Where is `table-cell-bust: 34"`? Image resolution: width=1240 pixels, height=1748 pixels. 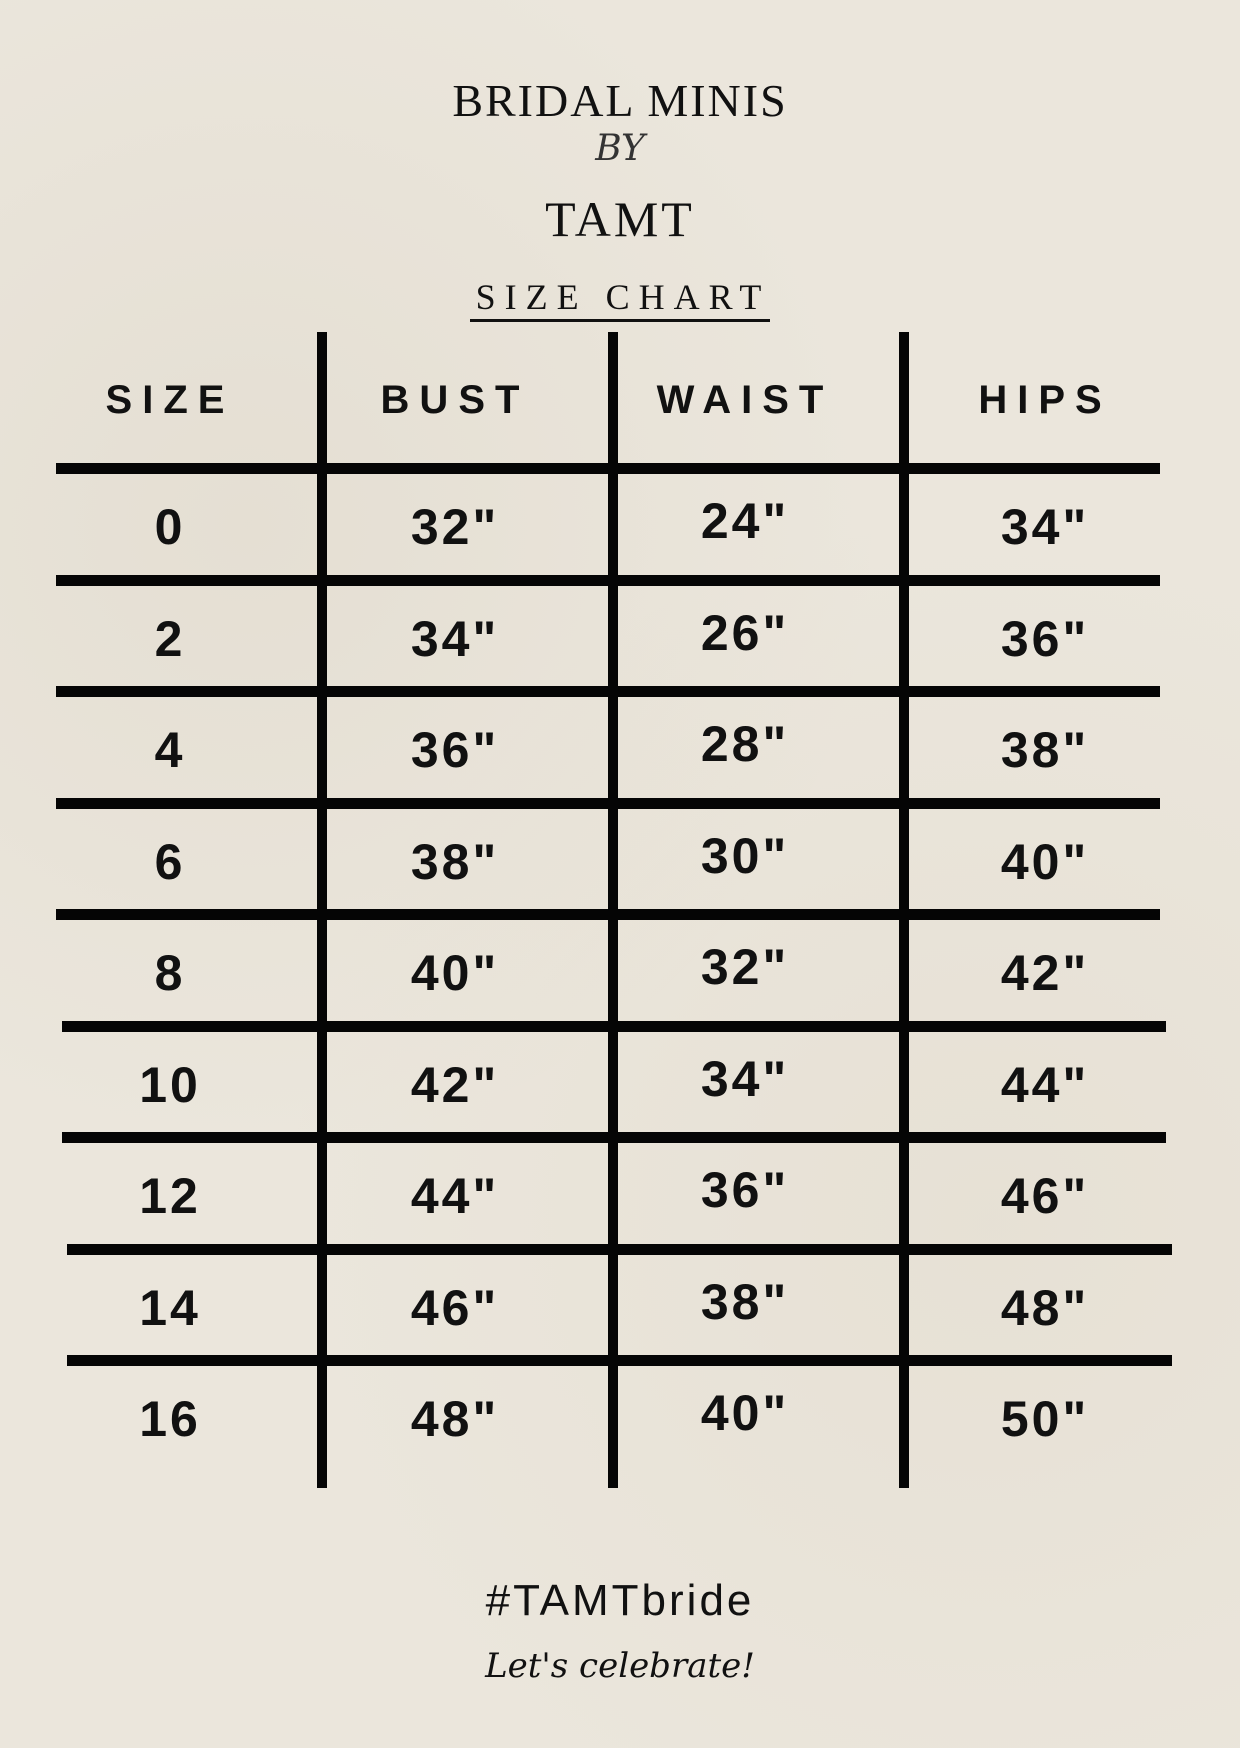
table-cell-bust: 34" is located at coordinates (455, 638).